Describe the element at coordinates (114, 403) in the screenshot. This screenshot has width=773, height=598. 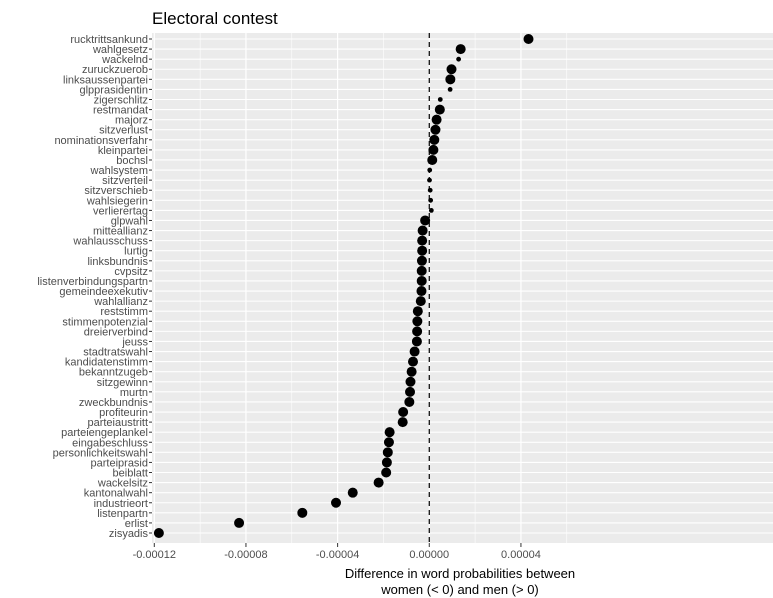
I see `y-tick-label: zweckbundnis` at that location.